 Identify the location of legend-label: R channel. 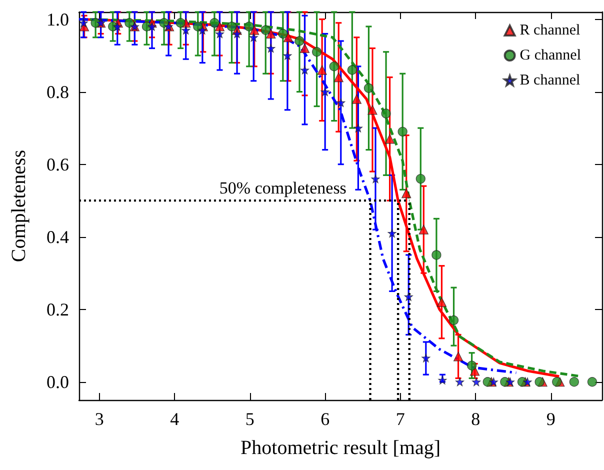
(550, 30).